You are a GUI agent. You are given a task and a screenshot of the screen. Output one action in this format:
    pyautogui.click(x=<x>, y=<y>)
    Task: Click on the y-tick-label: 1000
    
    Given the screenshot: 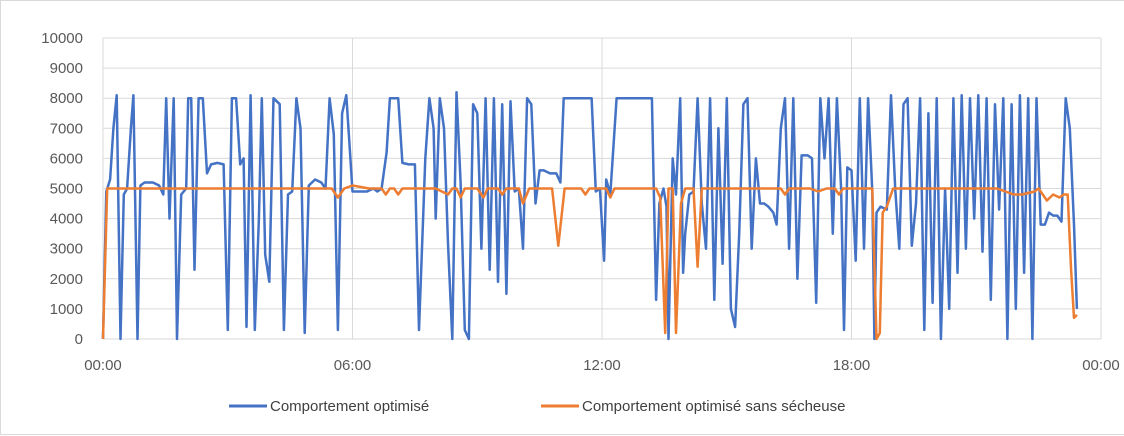 What is the action you would take?
    pyautogui.click(x=66, y=309)
    